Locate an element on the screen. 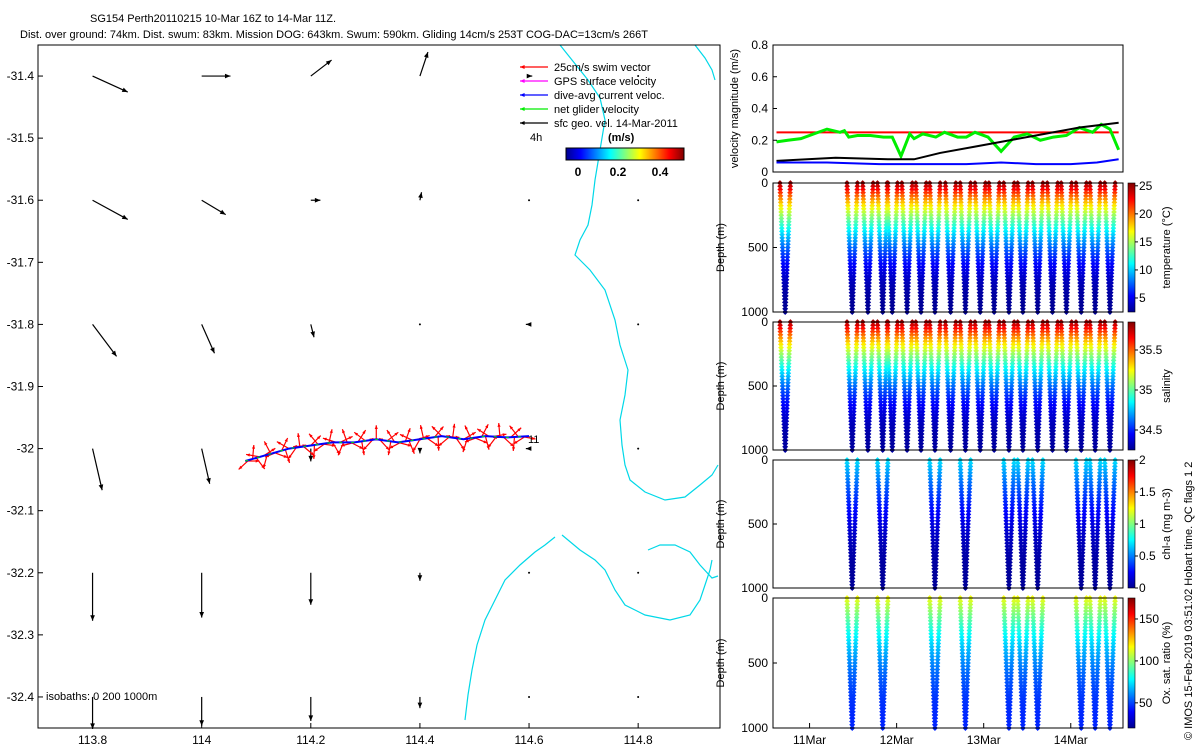  map-y-tick-label: -31.9 is located at coordinates (21, 387).